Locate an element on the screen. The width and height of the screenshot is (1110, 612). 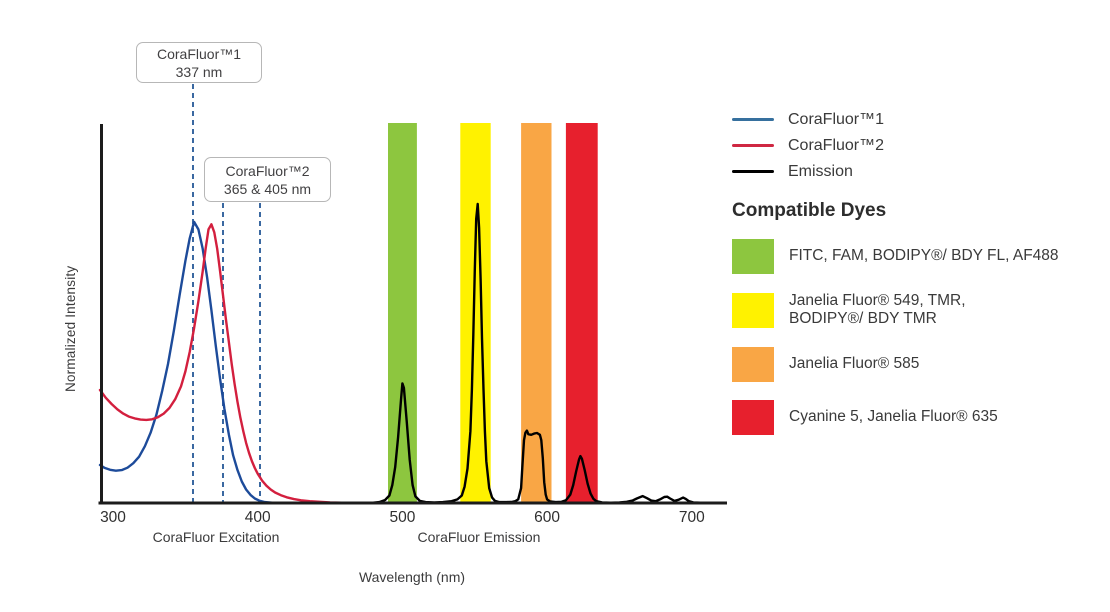
series-legend: CoraFluor™1 CoraFluor™2 Emission is located at coordinates (808, 145).